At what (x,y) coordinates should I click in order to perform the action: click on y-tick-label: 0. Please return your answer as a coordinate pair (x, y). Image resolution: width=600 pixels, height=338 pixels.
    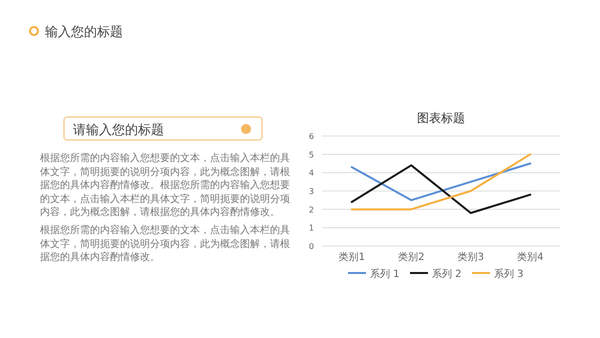
    Looking at the image, I should click on (311, 246).